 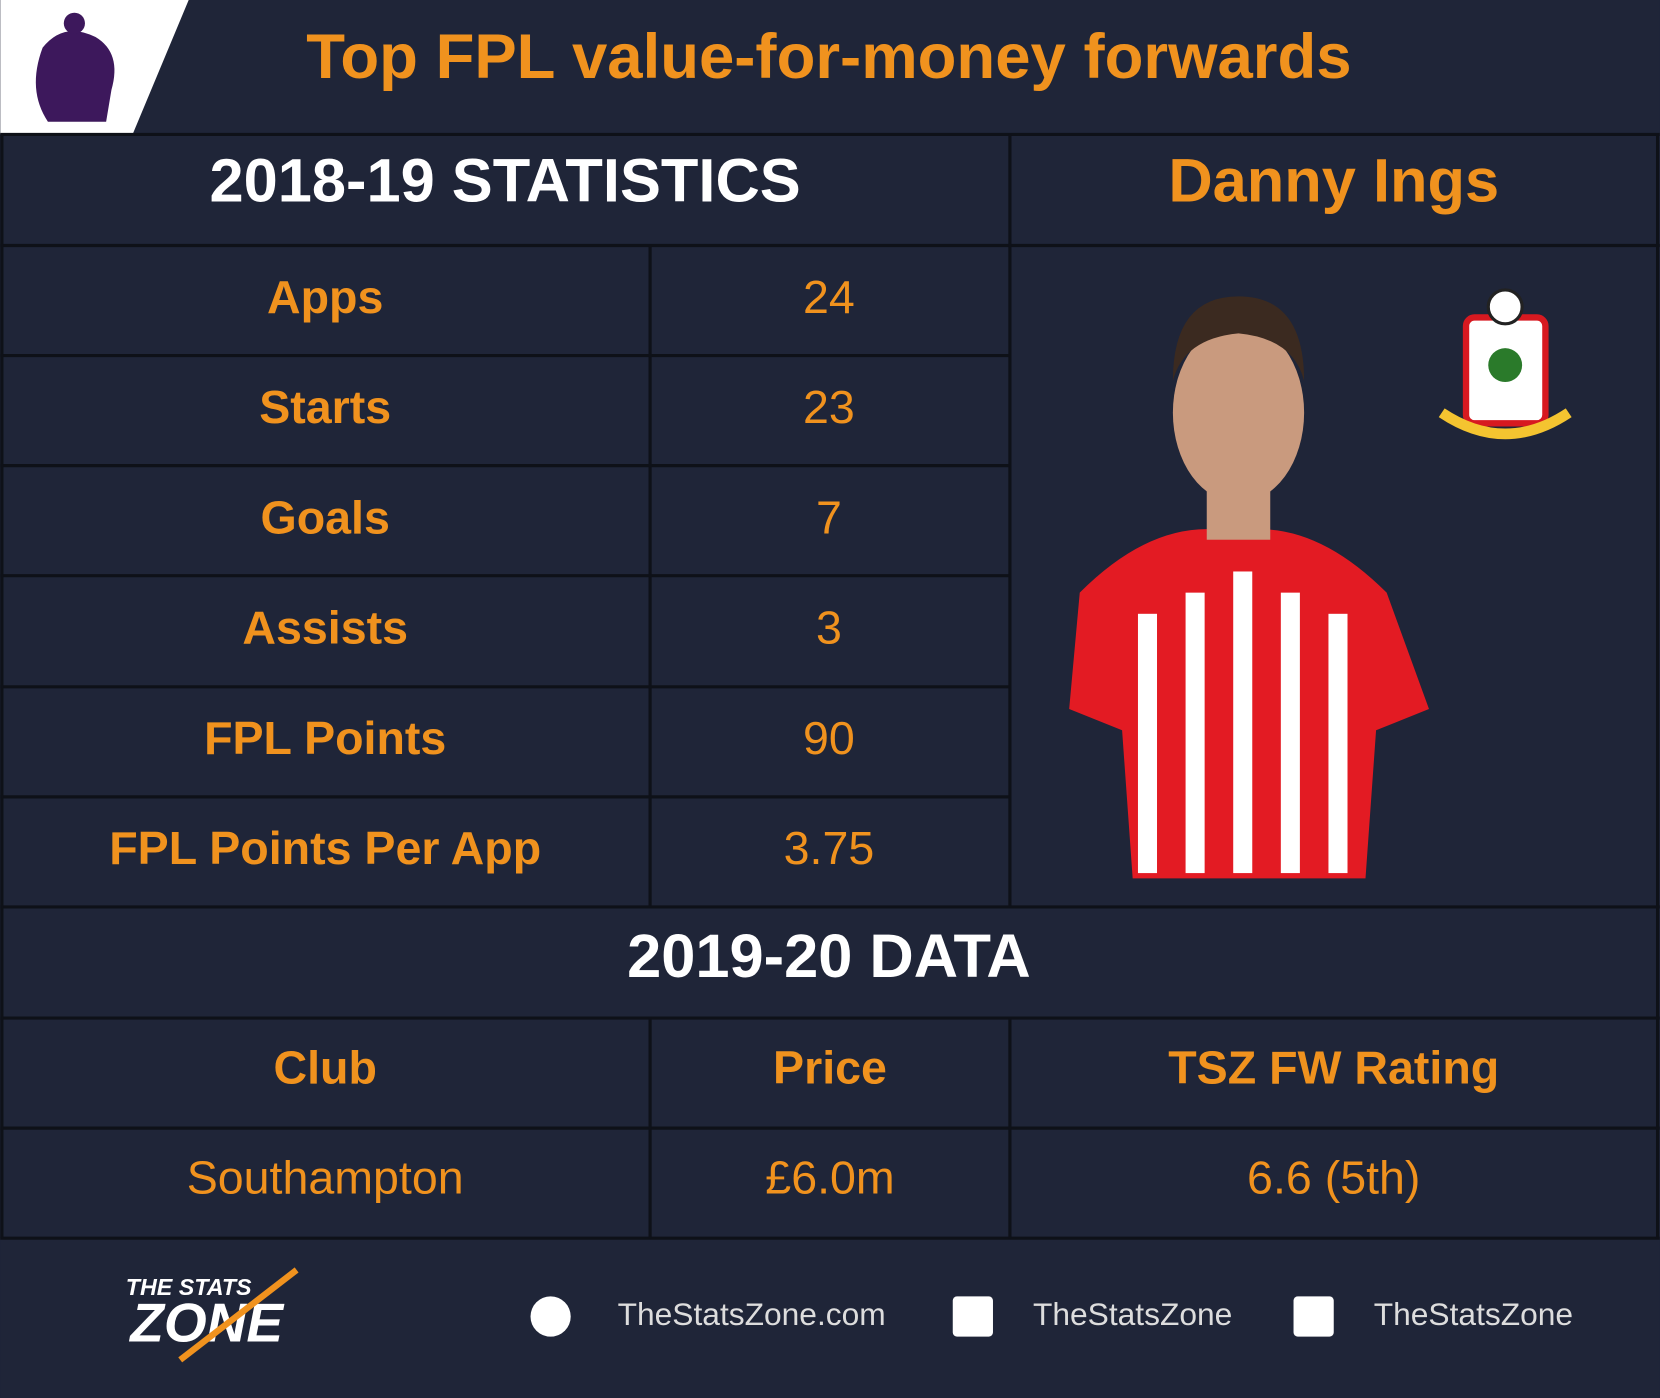 I want to click on stat-value: 24, so click(x=829, y=297).